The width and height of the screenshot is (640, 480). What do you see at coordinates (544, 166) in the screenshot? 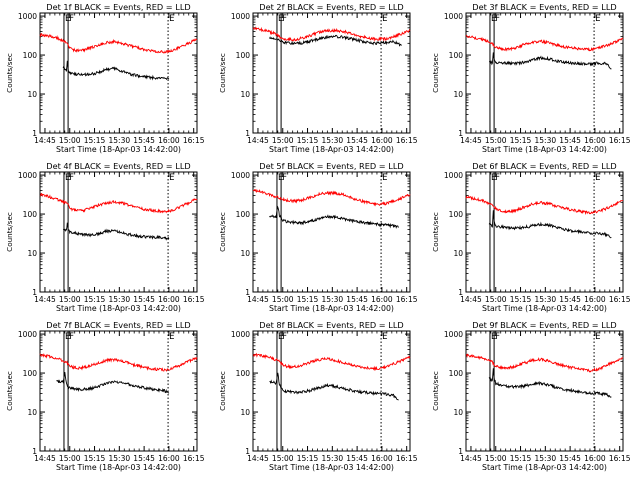
I see `panel-title: Det 6f BLACK = Events, RED = LLD` at bounding box center [544, 166].